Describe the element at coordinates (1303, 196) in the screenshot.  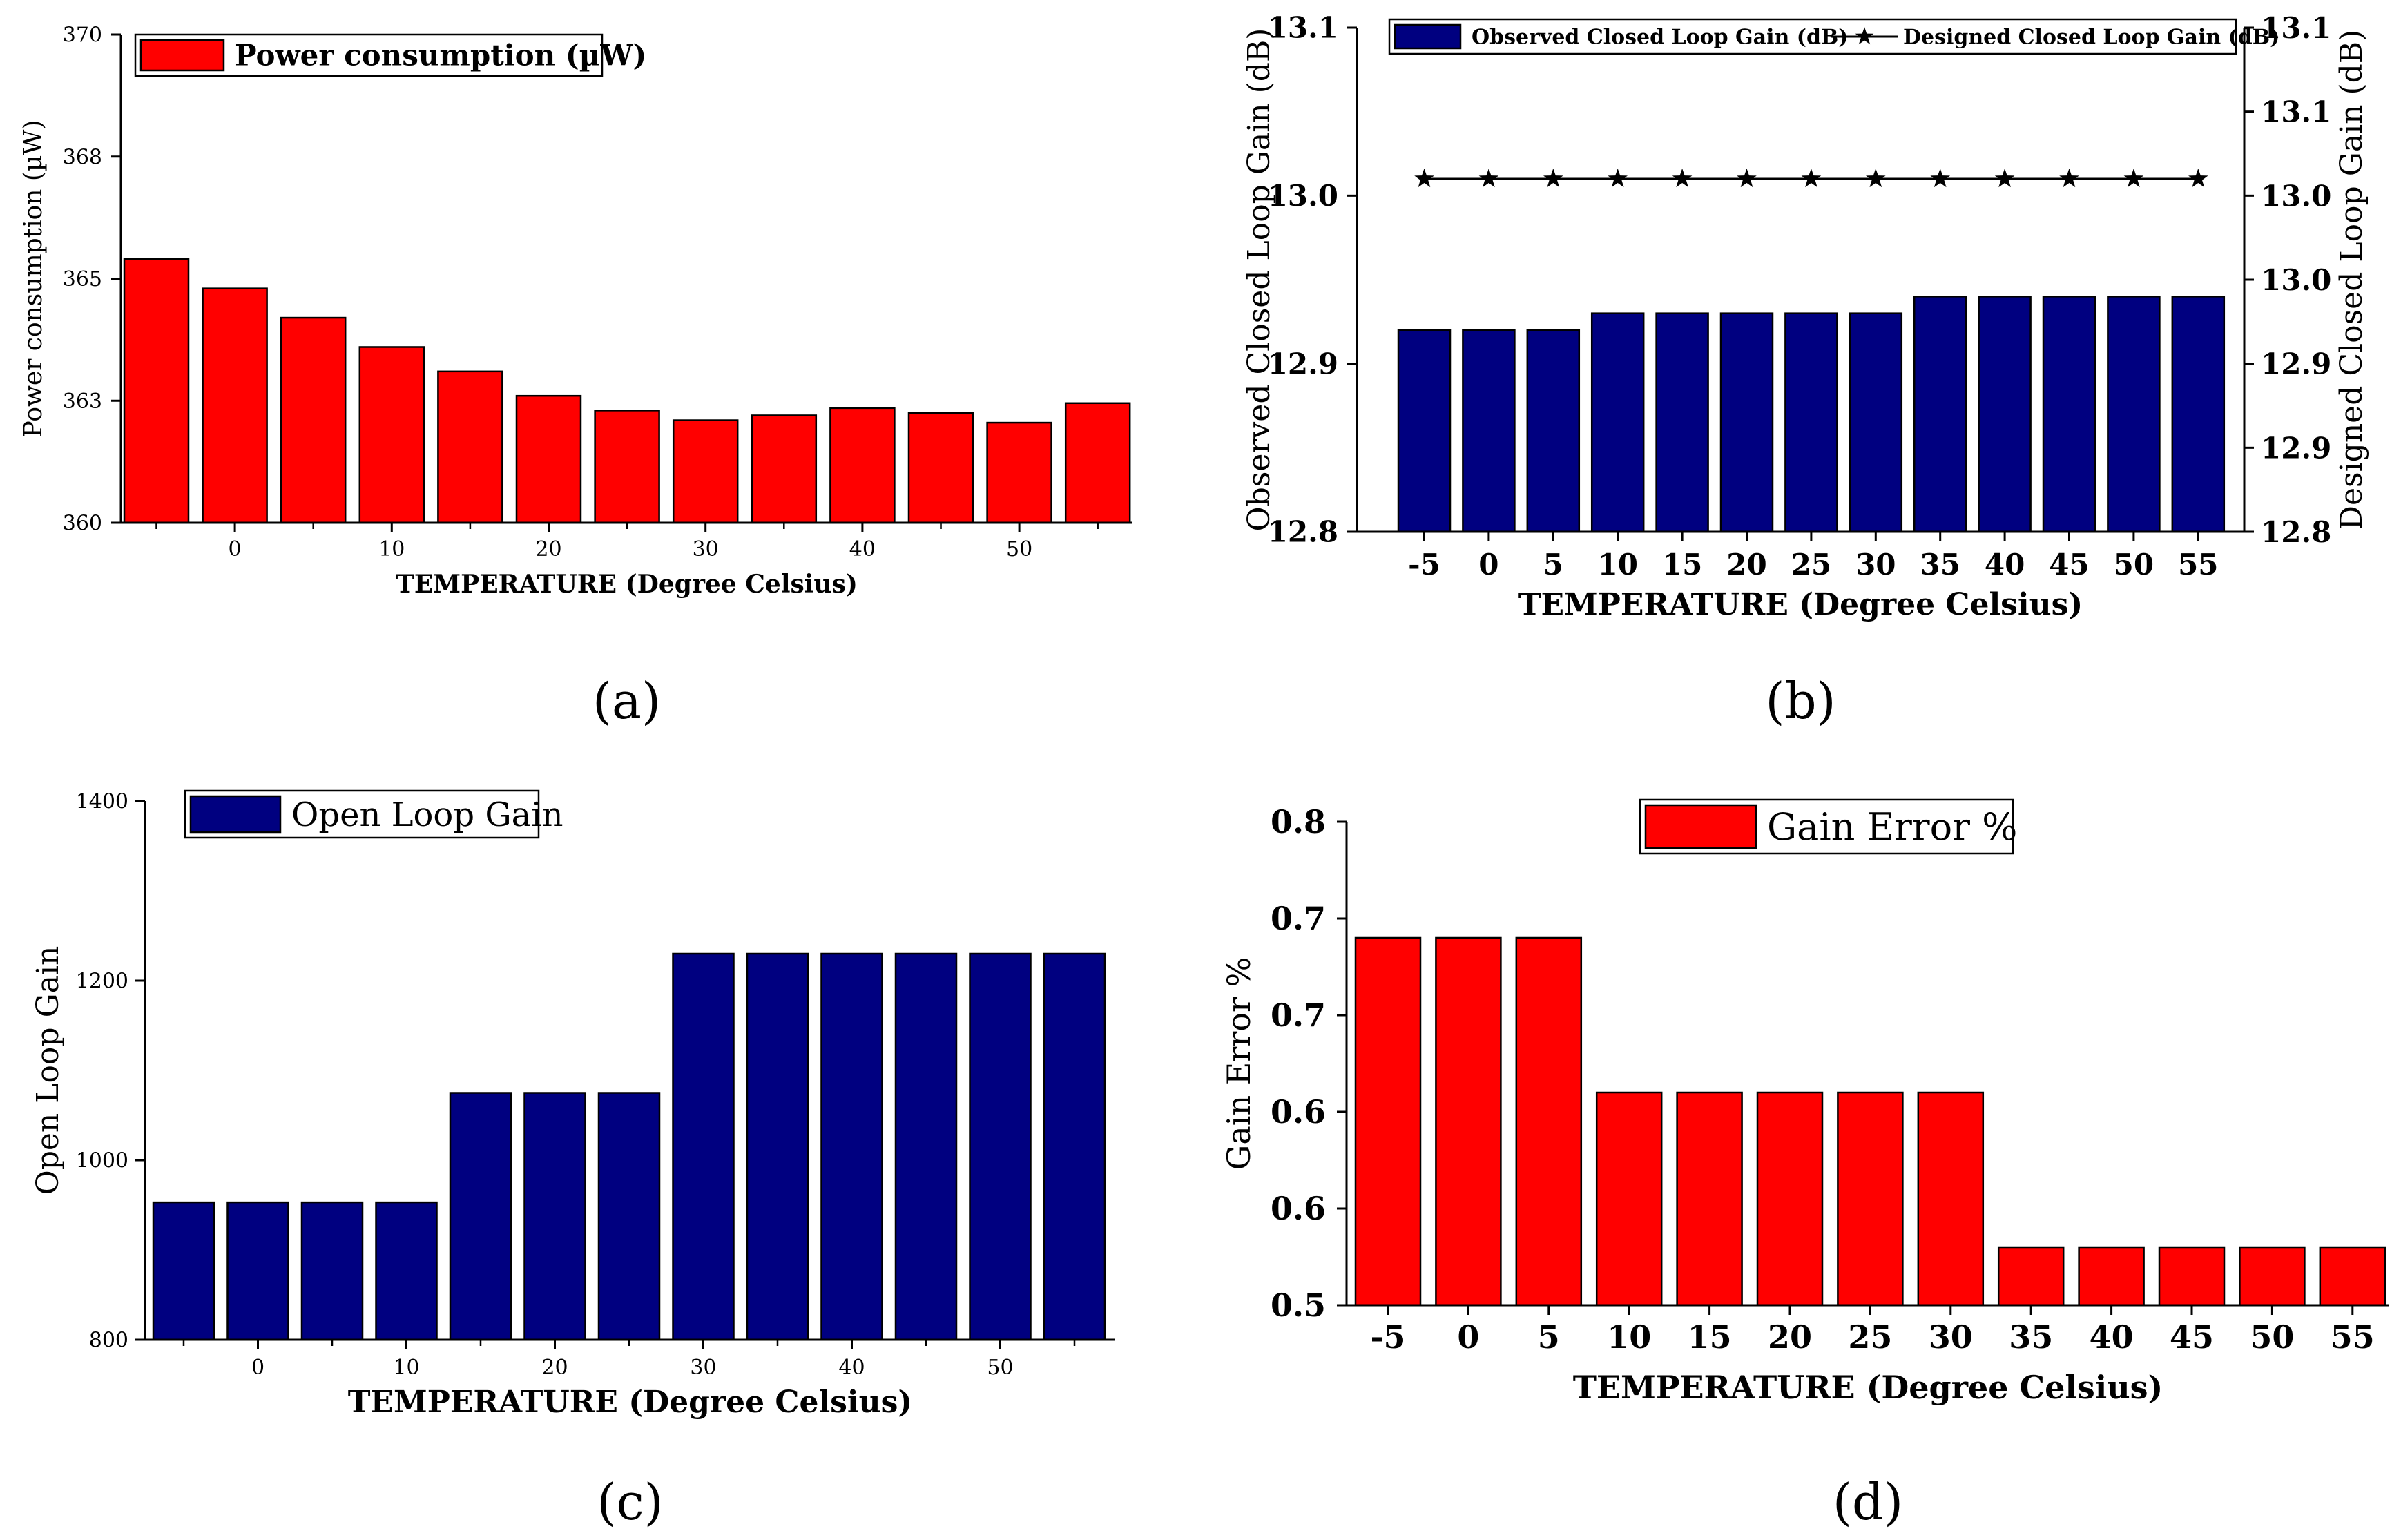
I see `y-tick-label-b-2: 13.0` at that location.